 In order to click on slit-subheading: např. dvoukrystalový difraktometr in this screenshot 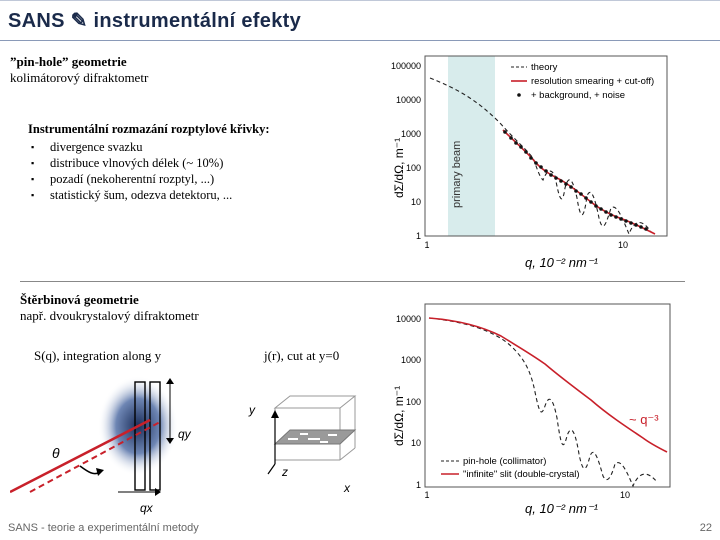, I will do `click(109, 315)`.